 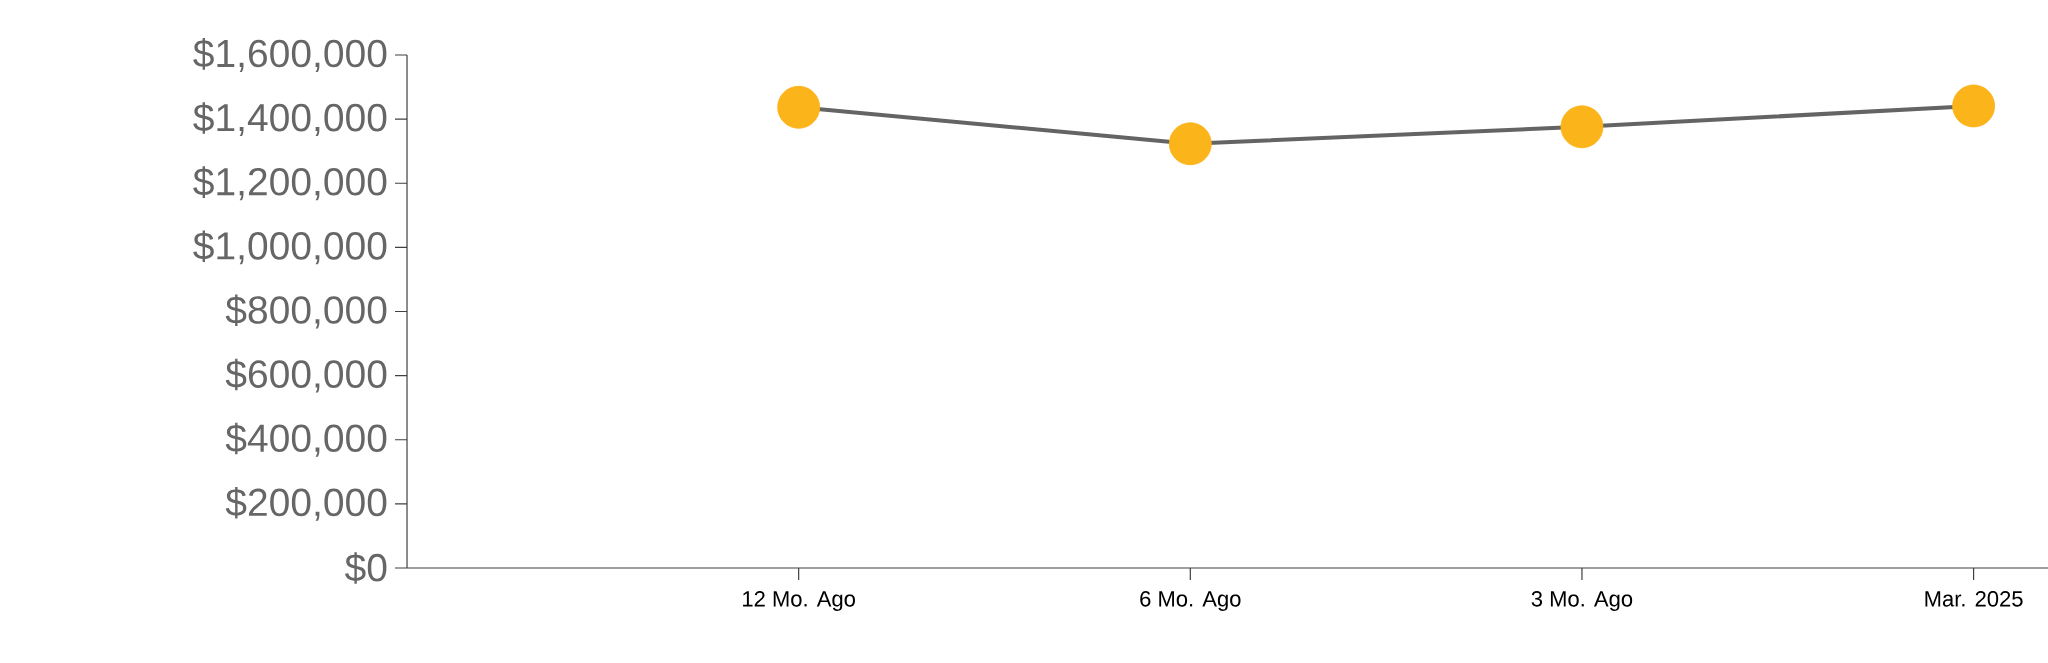 What do you see at coordinates (290, 55) in the screenshot?
I see `y-tick-label: $1,600,000` at bounding box center [290, 55].